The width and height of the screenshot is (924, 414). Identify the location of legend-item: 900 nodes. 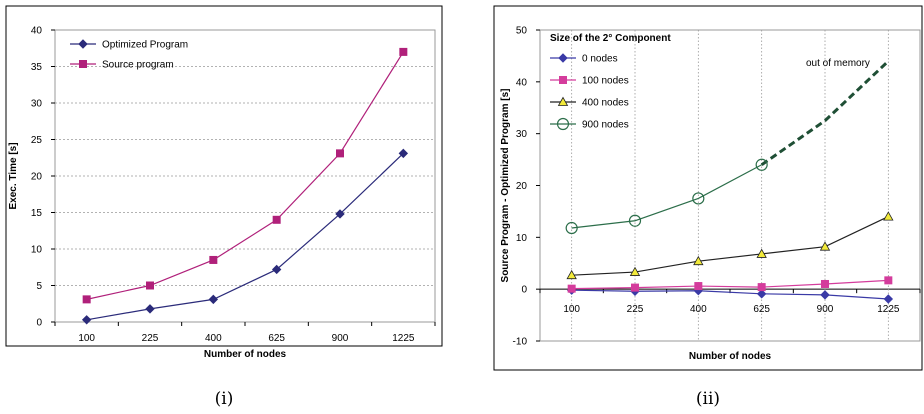
(589, 124).